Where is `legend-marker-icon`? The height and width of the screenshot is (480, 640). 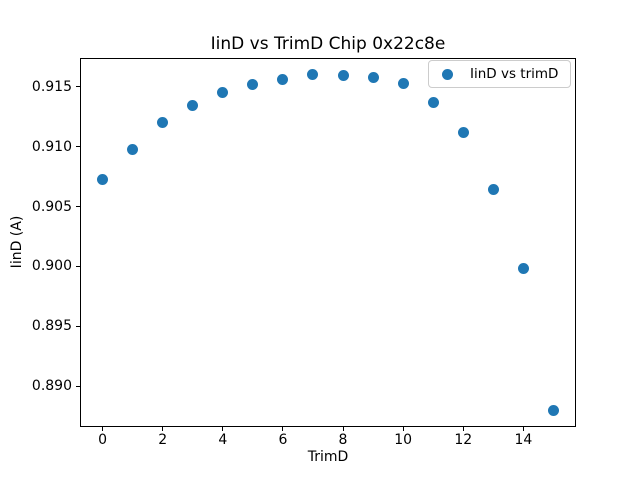 legend-marker-icon is located at coordinates (447, 74).